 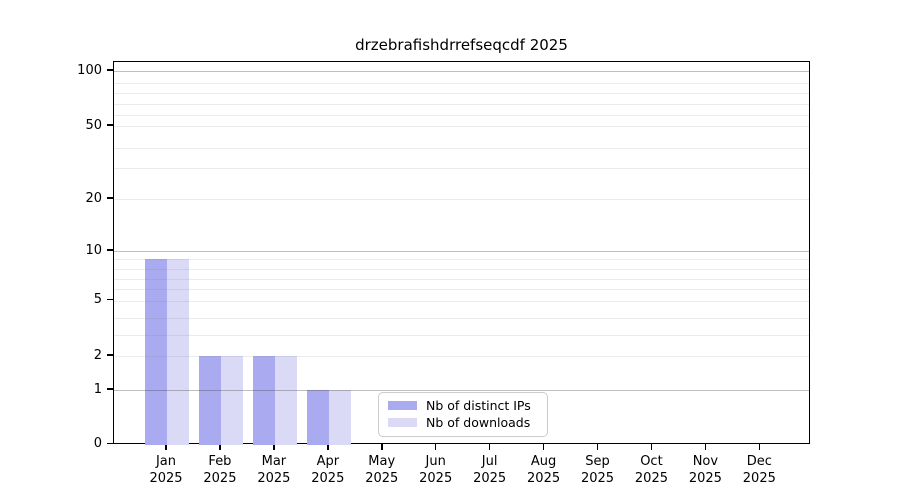 What do you see at coordinates (544, 469) in the screenshot?
I see `x-axis-tick-label: Aug 2025` at bounding box center [544, 469].